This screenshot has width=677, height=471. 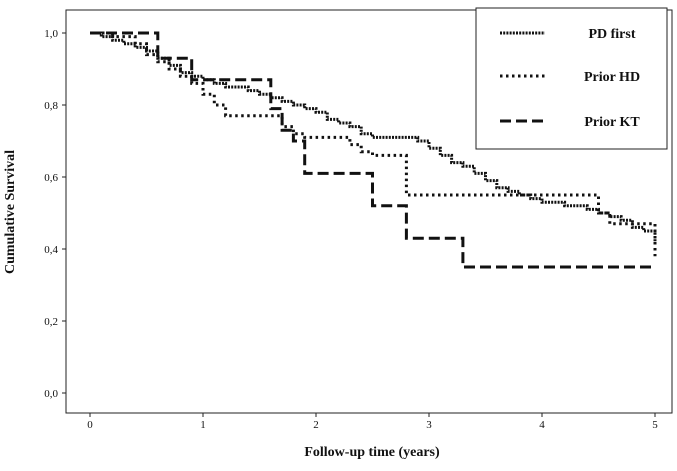 What do you see at coordinates (51, 322) in the screenshot?
I see `y-tick-label: 0,2` at bounding box center [51, 322].